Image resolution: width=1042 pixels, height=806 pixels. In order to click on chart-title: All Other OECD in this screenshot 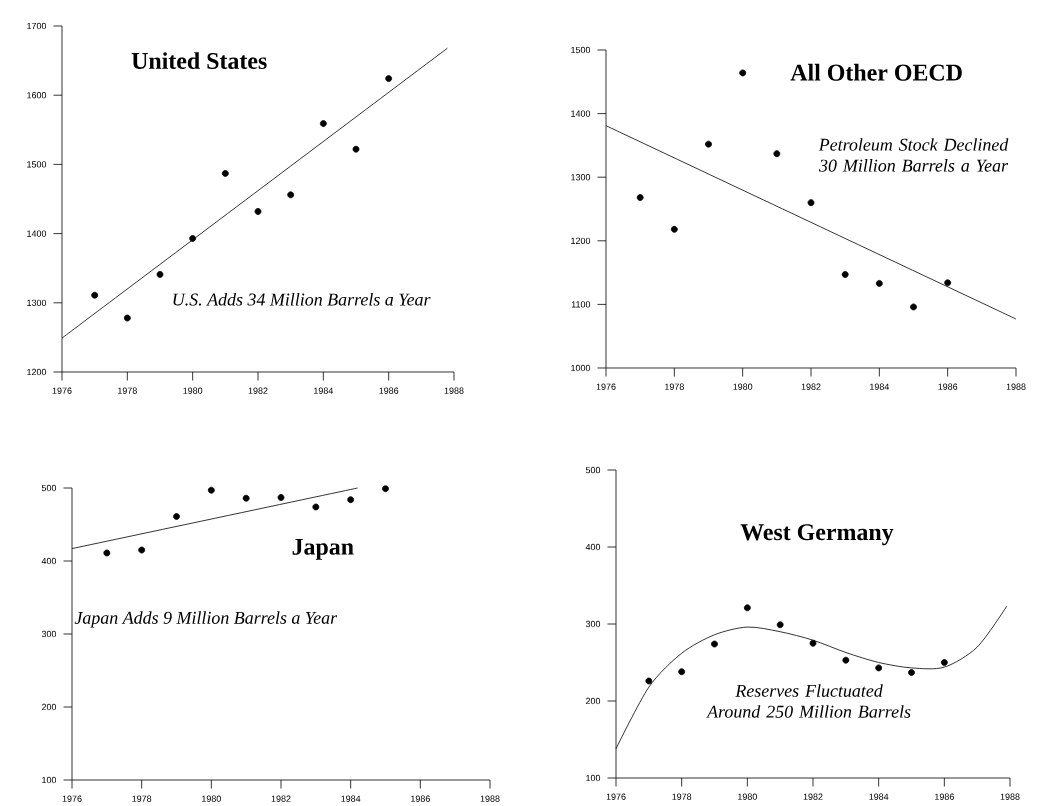, I will do `click(876, 72)`.